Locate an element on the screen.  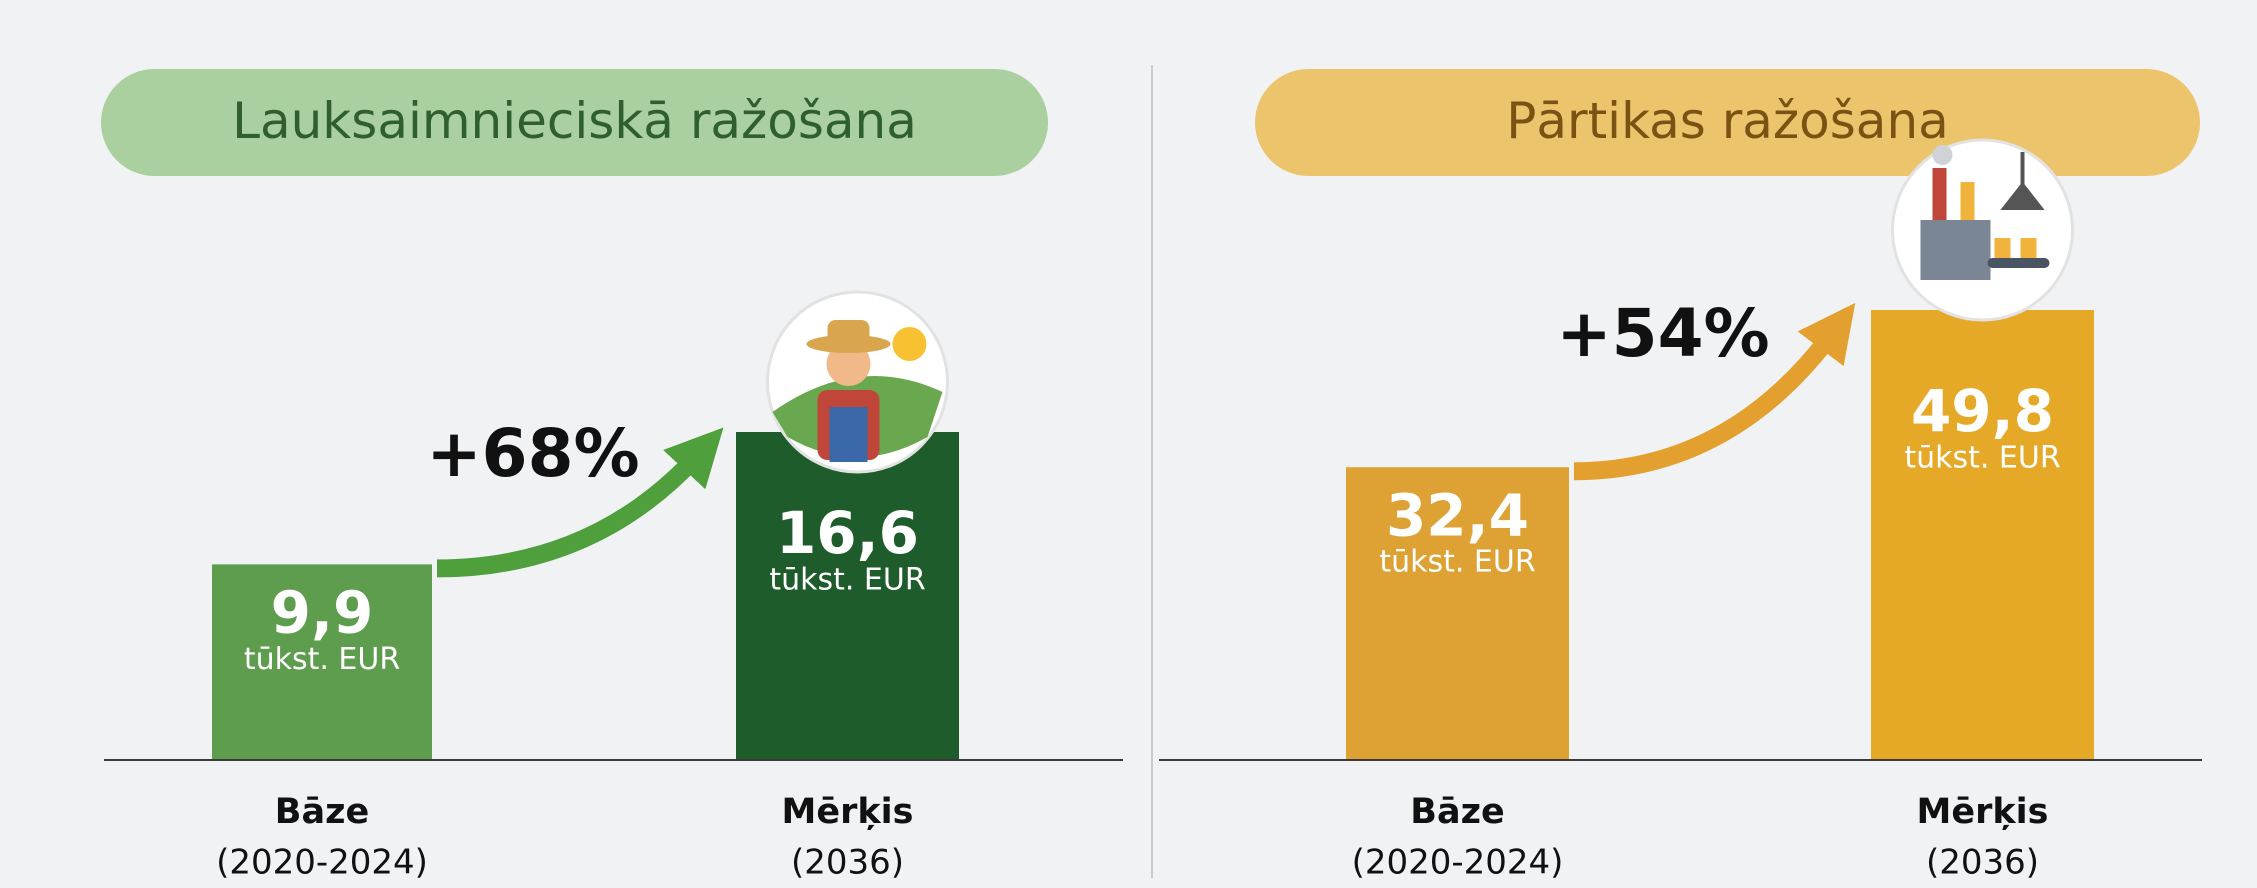
icon-smoke is located at coordinates (1942, 155).